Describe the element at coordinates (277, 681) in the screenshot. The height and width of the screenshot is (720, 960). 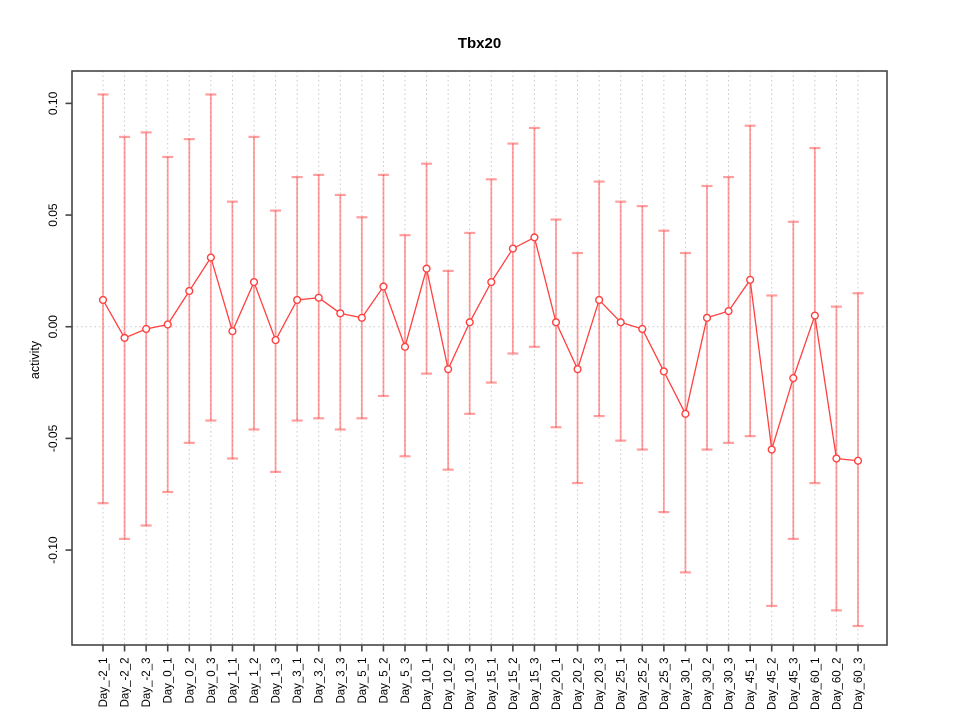
I see `x-tick-label: Day_1_3` at that location.